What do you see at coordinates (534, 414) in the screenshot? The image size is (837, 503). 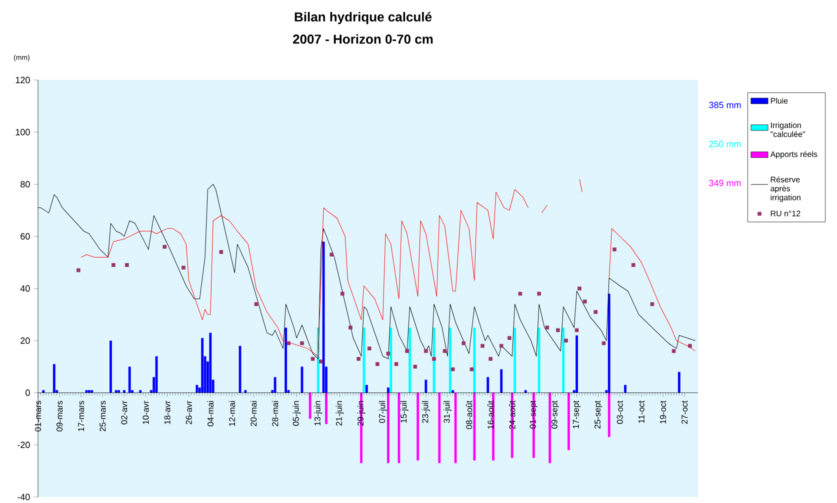 I see `x-tick-label: 01-sept` at bounding box center [534, 414].